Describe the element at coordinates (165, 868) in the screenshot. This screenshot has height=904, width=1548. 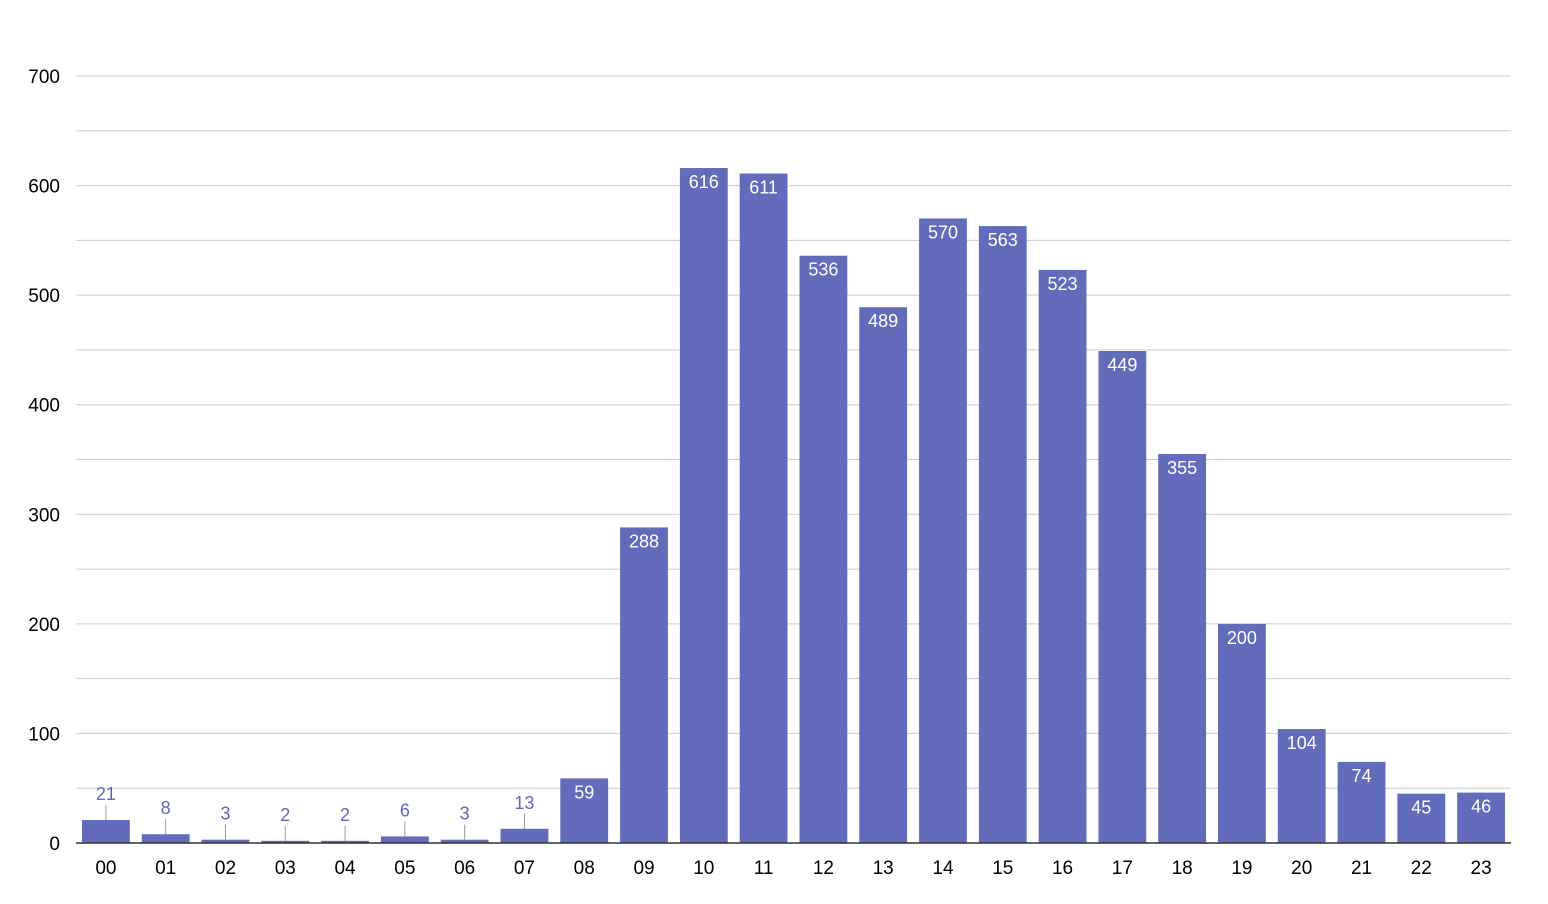
I see `x-tick-label: 01` at that location.